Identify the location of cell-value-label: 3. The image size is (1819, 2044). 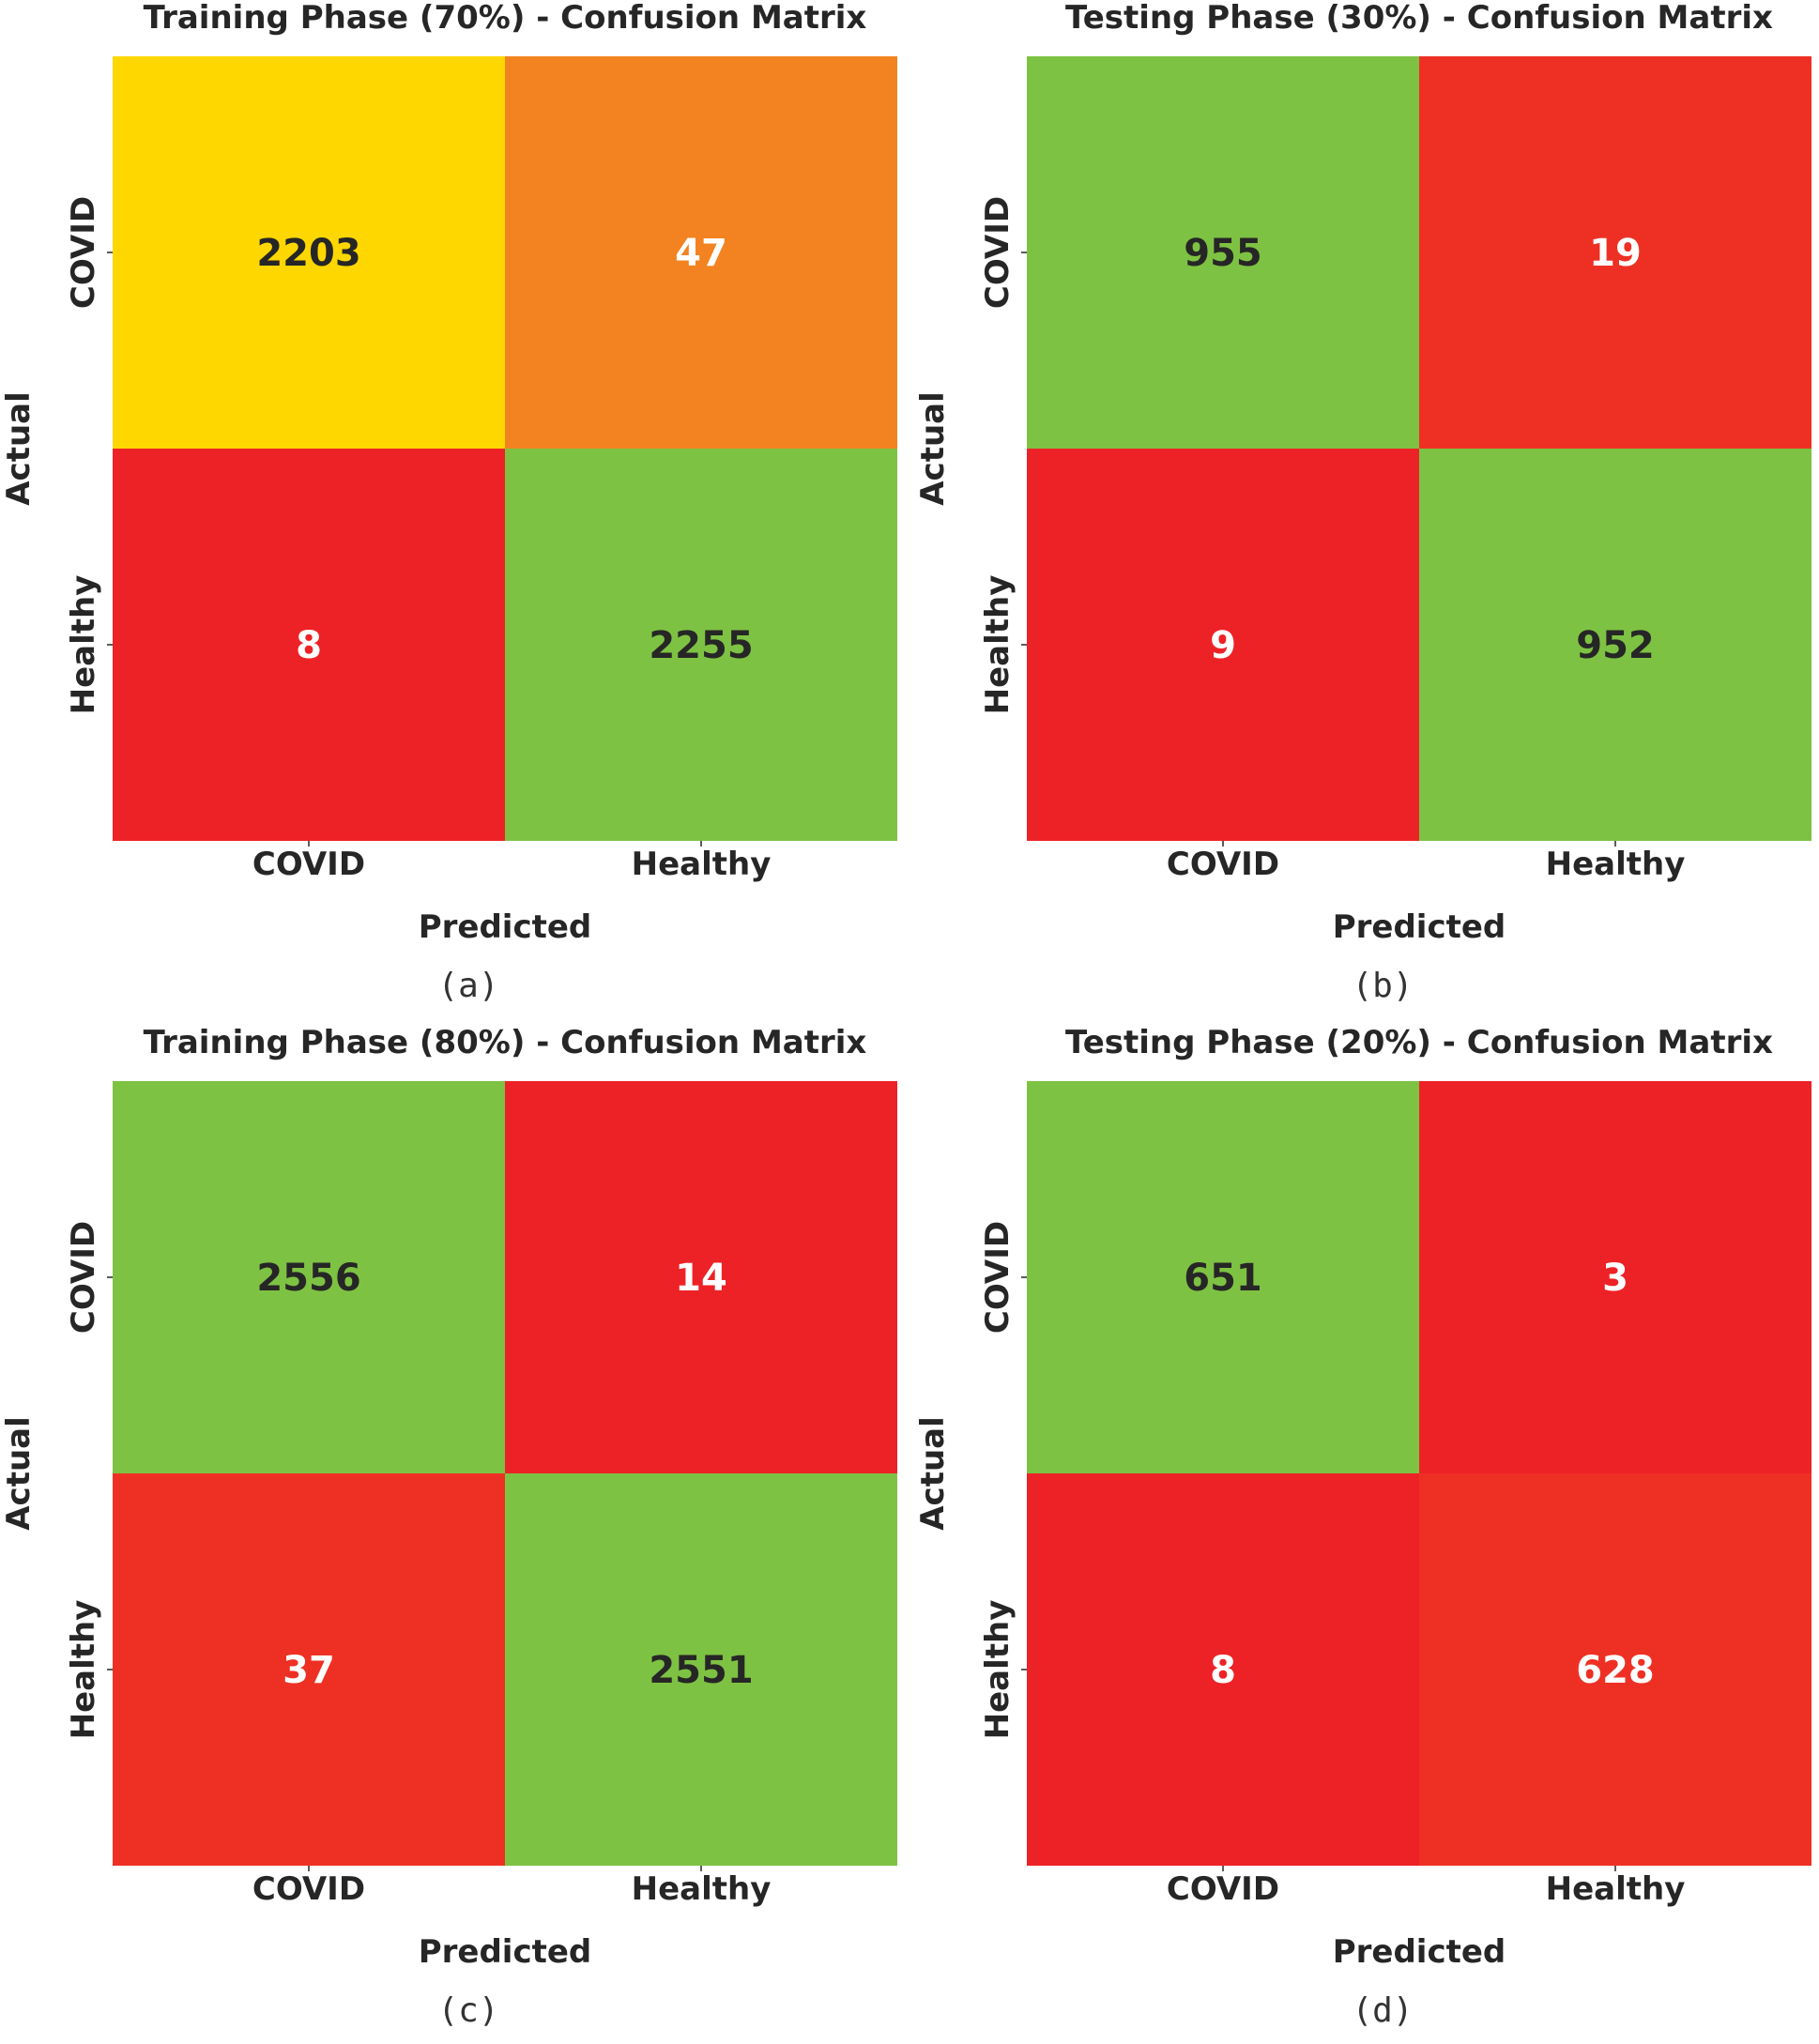
(1615, 1278).